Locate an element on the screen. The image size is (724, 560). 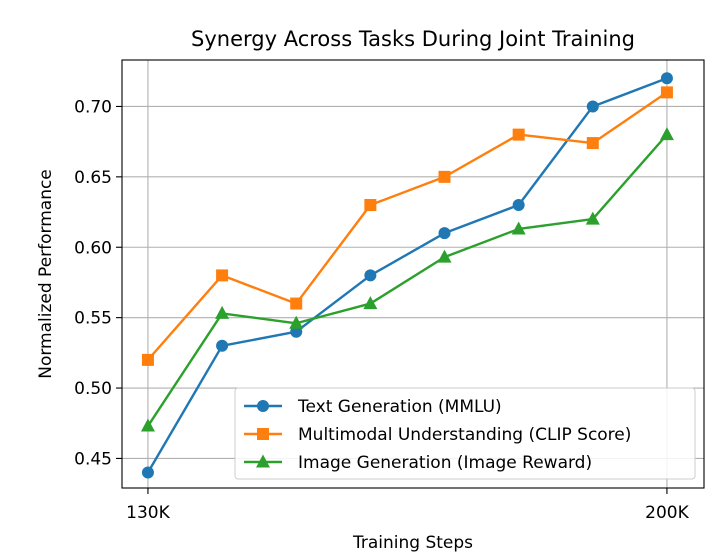
y-axis: 0.45 0.50 0.55 0.60 0.65 0.70 is located at coordinates (98, 283).